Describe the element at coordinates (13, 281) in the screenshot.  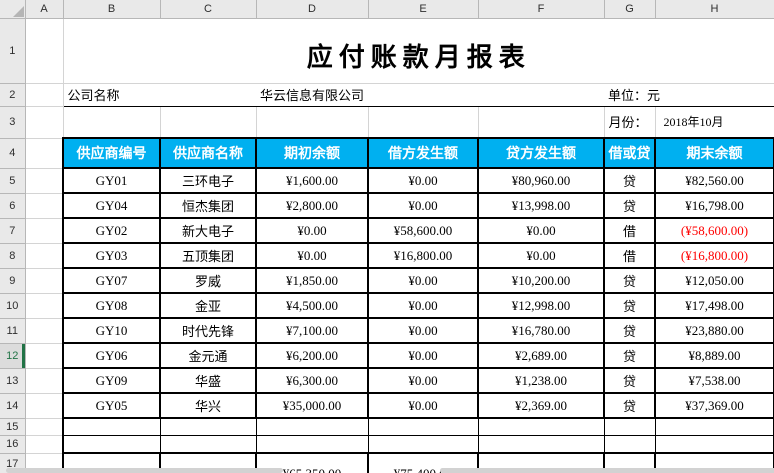
I see `row-header-9: 9` at that location.